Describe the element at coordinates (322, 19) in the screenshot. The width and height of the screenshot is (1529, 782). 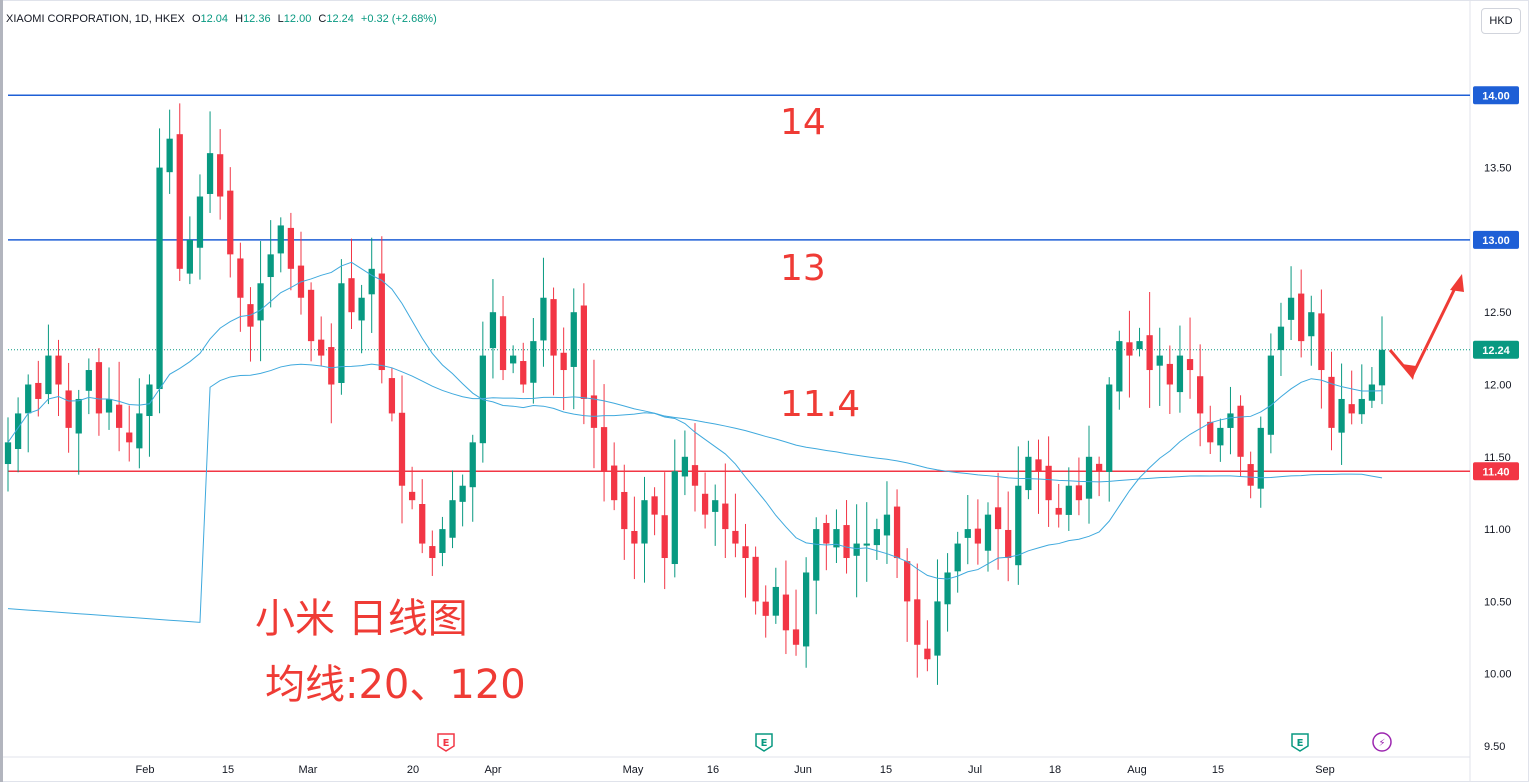
I see `close-label: C` at that location.